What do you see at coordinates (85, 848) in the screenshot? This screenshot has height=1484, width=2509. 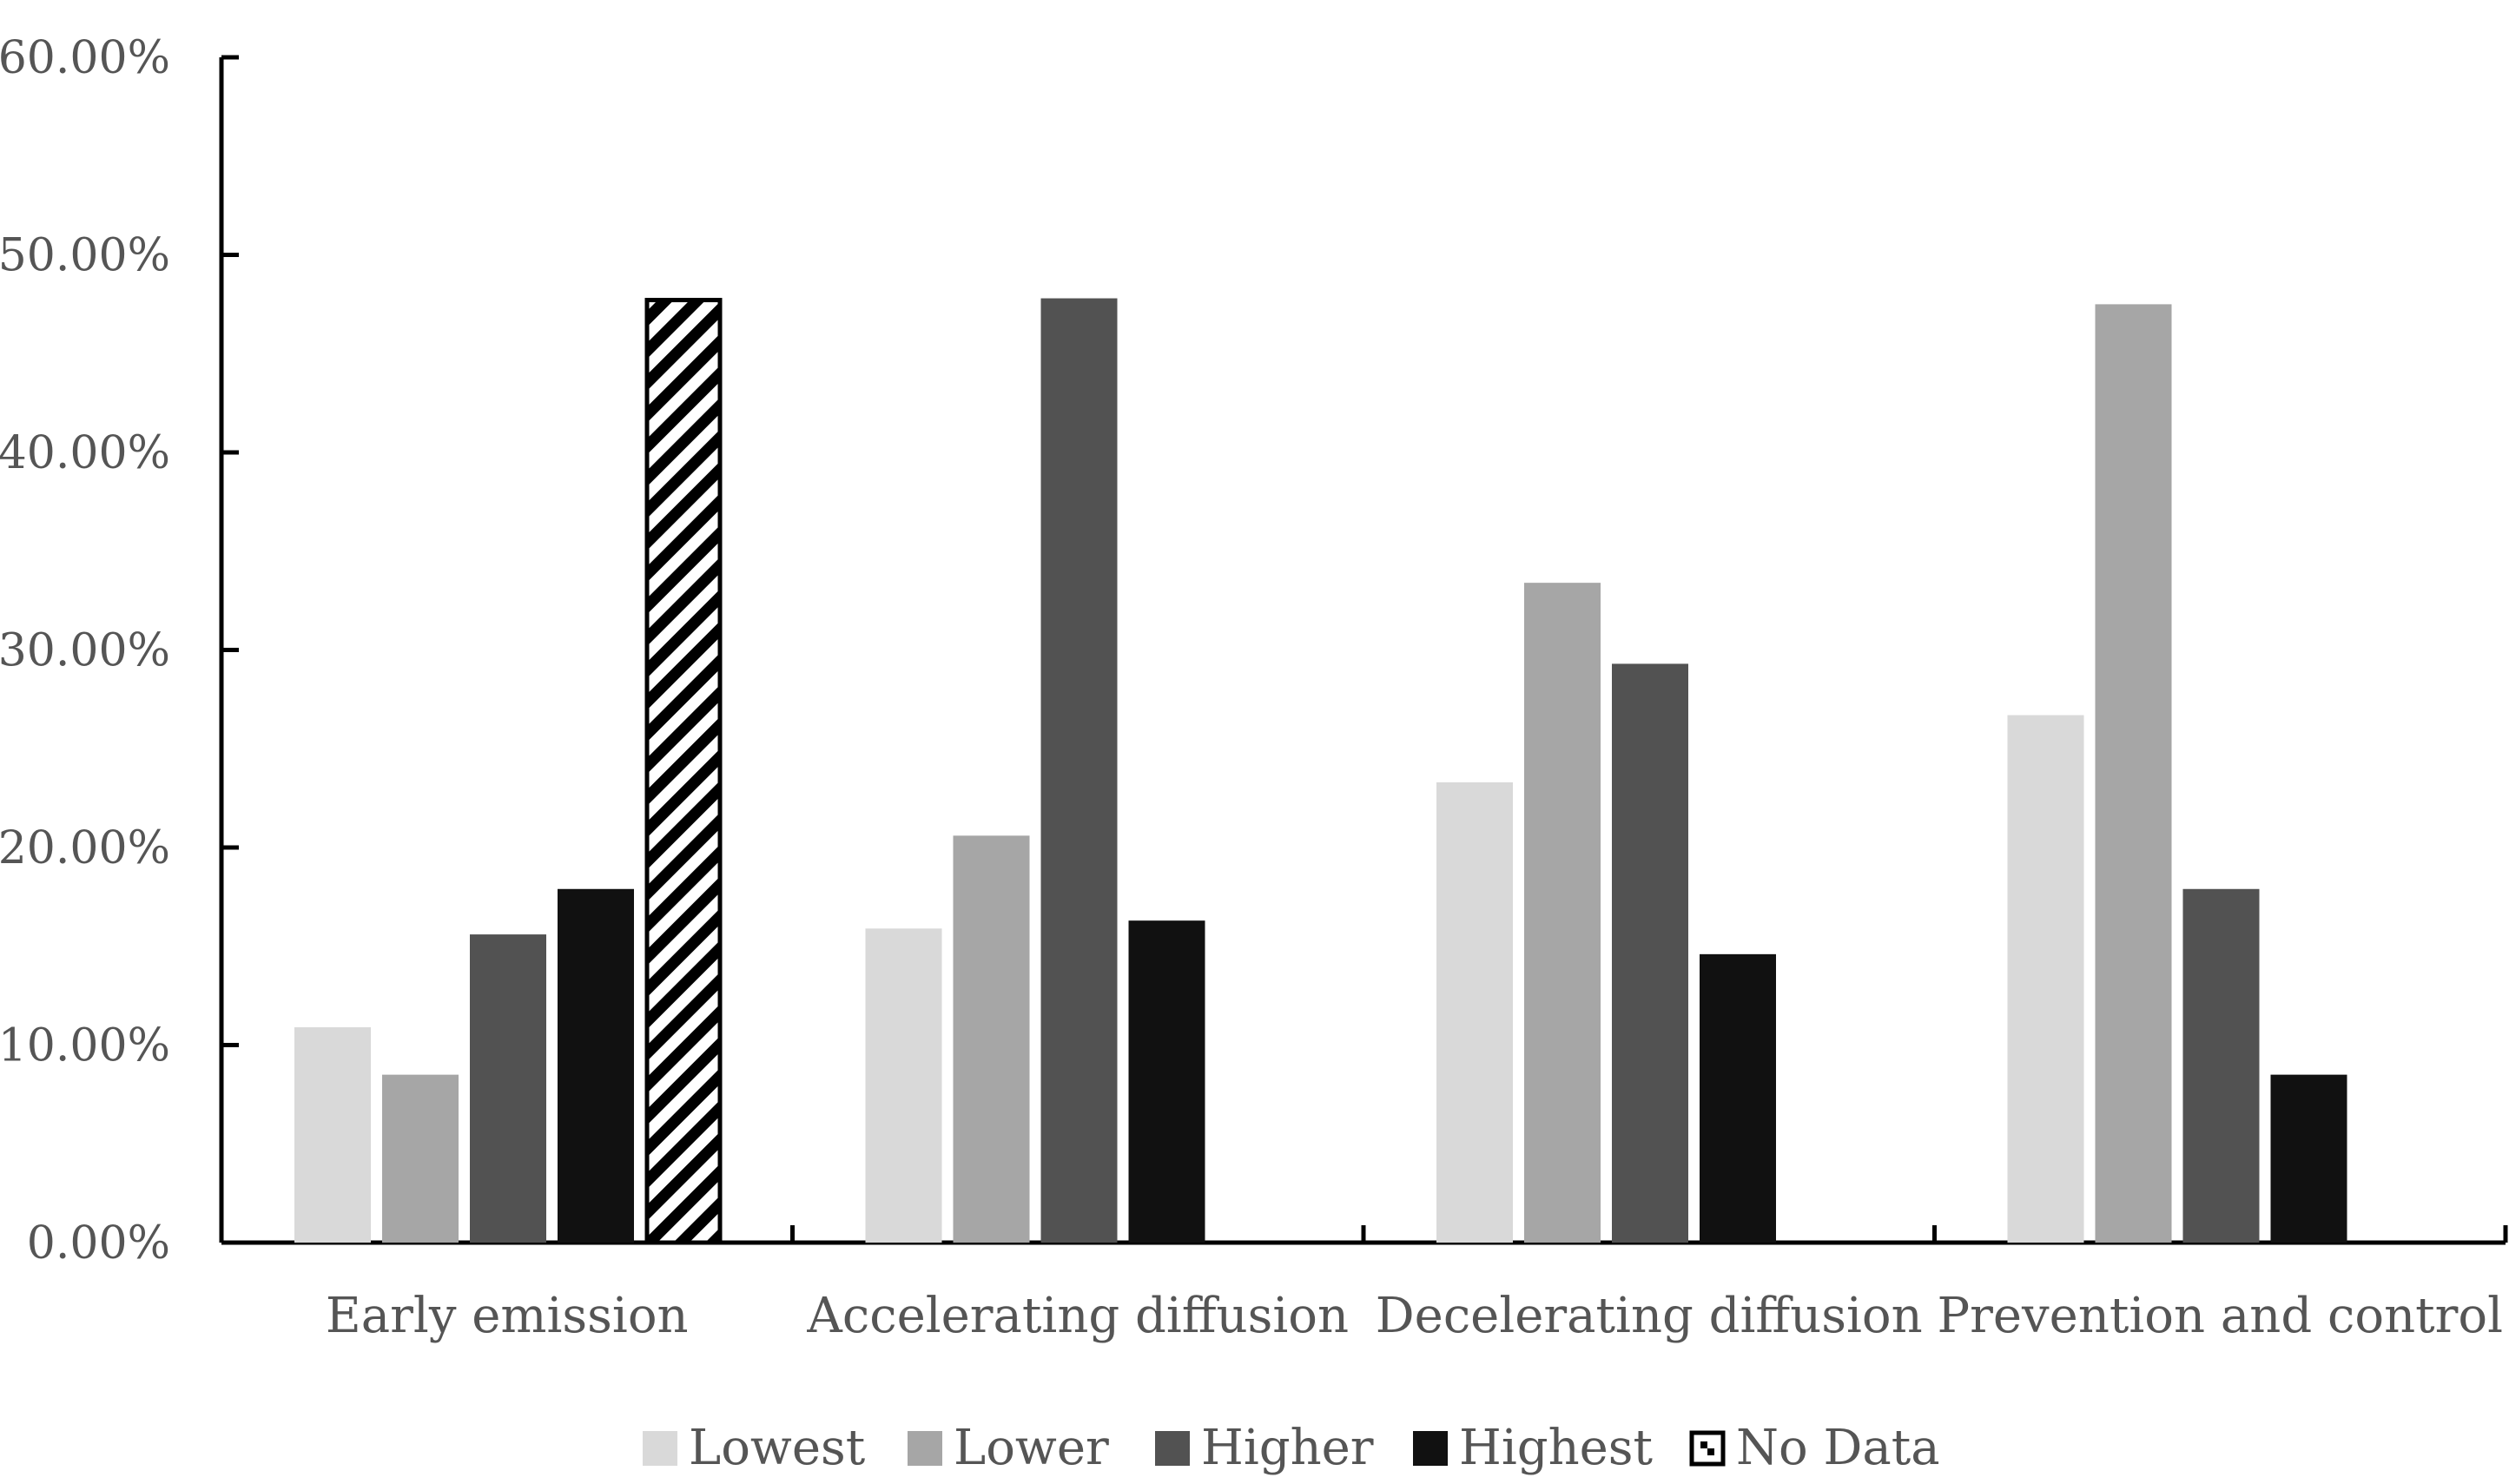 I see `y-tick-label: 20.00%` at bounding box center [85, 848].